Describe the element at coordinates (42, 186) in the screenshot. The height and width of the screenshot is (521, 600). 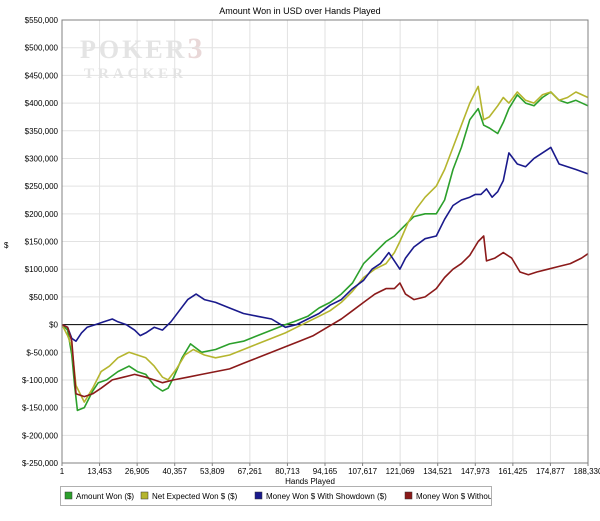
I see `y-tick-label: $250,000` at that location.